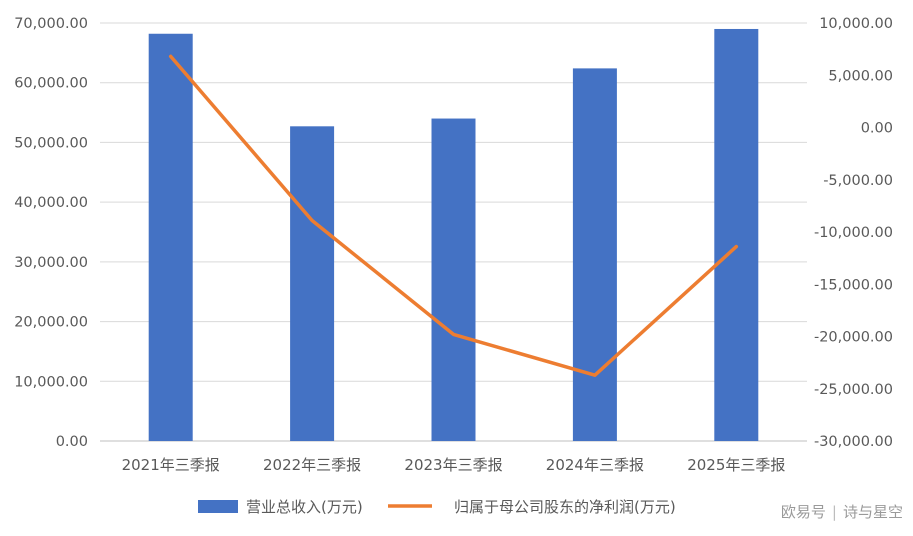 Image resolution: width=913 pixels, height=536 pixels. What do you see at coordinates (853, 390) in the screenshot?
I see `y-right-tick-label: -25,000.00` at bounding box center [853, 390].